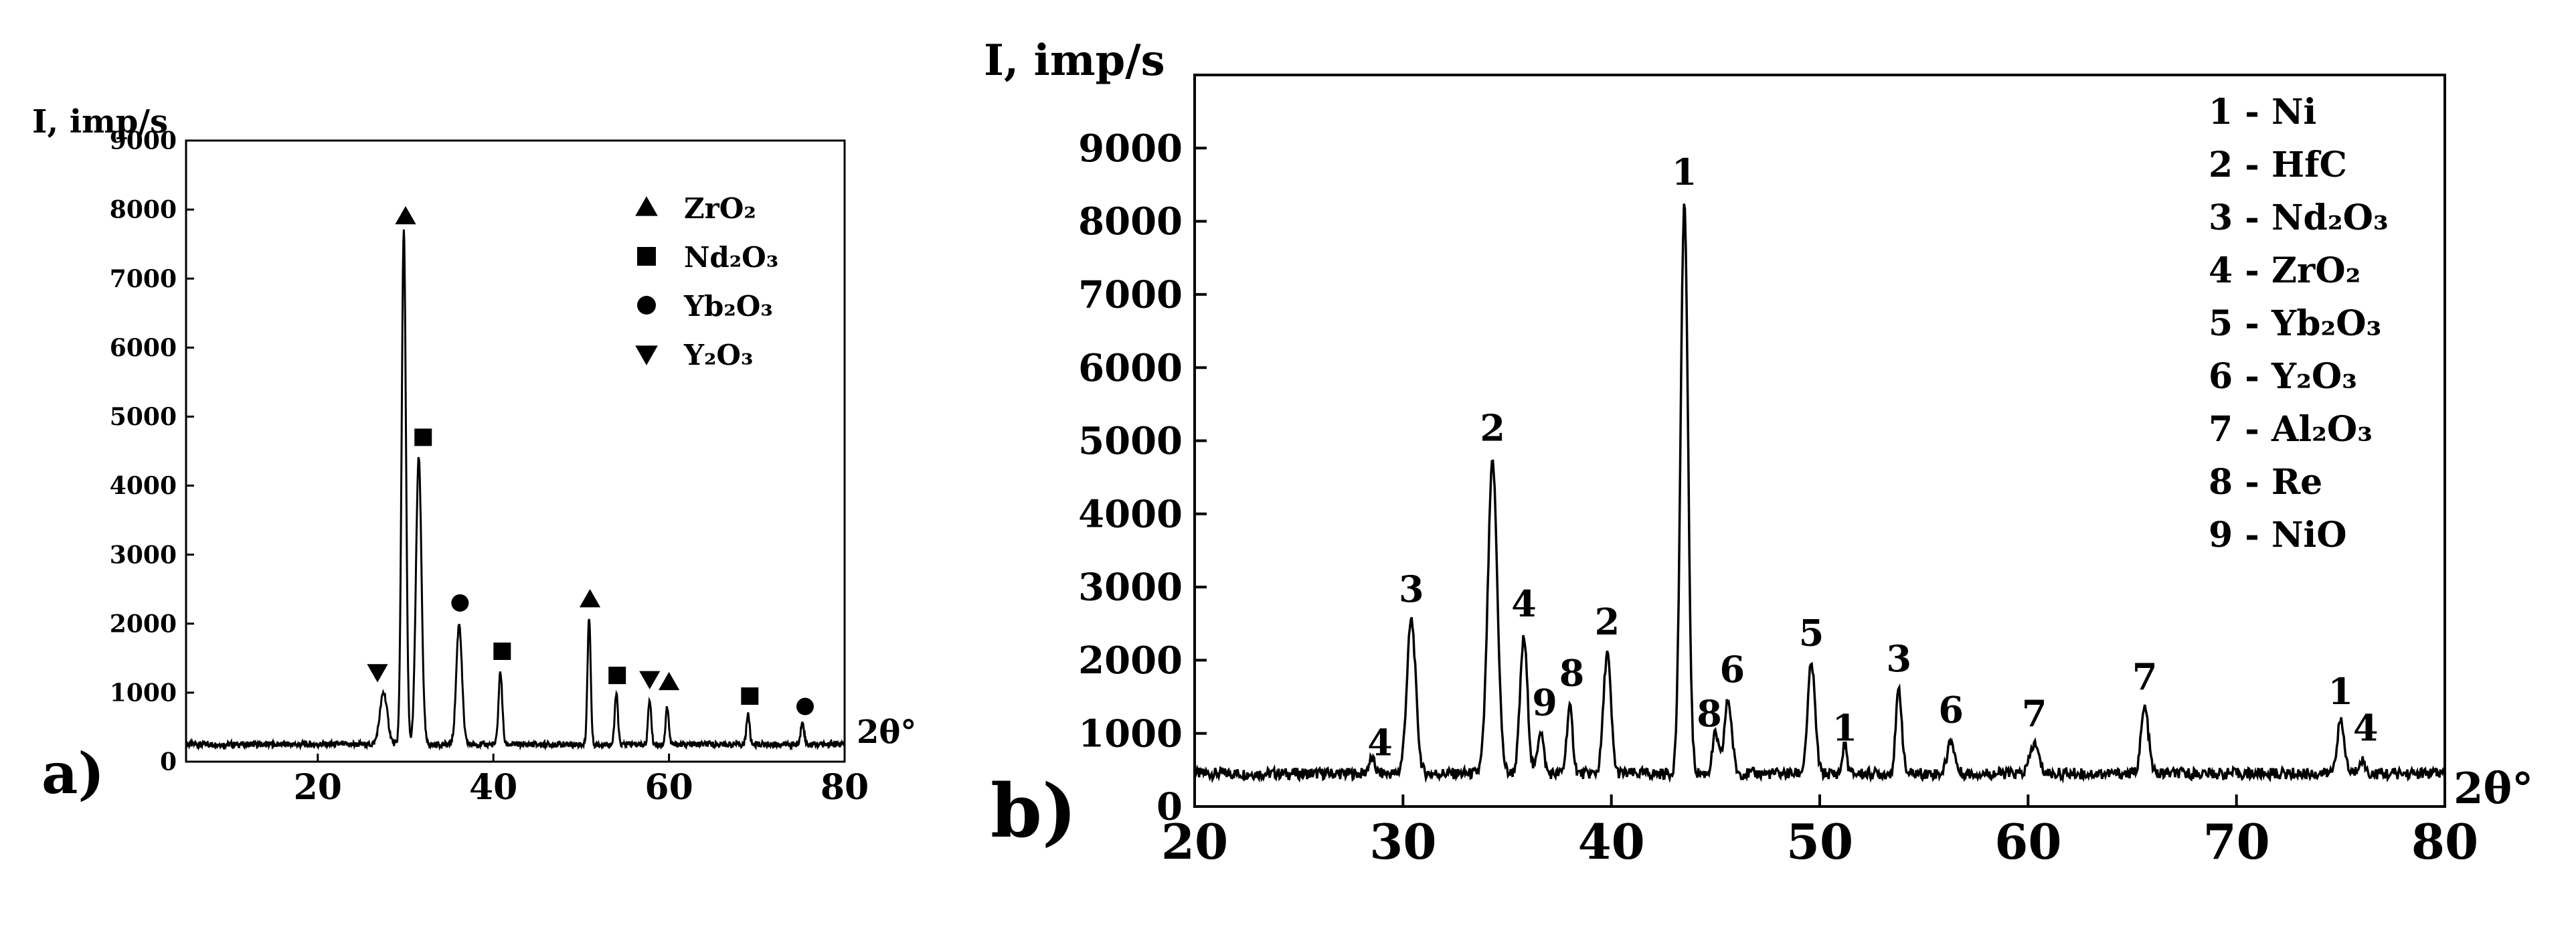 The width and height of the screenshot is (2576, 929). What do you see at coordinates (2299, 218) in the screenshot?
I see `legend-entry: 3 - Nd₂O₃` at bounding box center [2299, 218].